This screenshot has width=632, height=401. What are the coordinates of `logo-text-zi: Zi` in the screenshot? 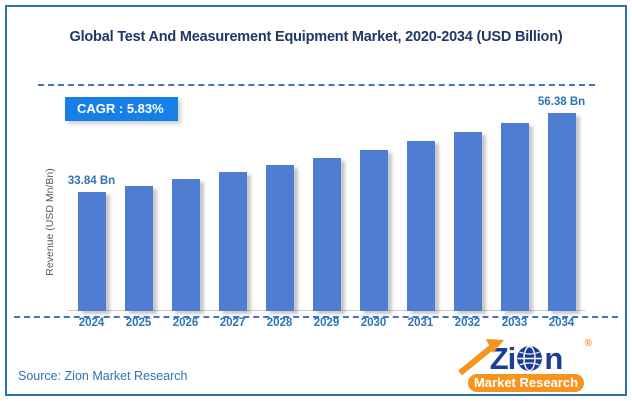 It's located at (503, 358).